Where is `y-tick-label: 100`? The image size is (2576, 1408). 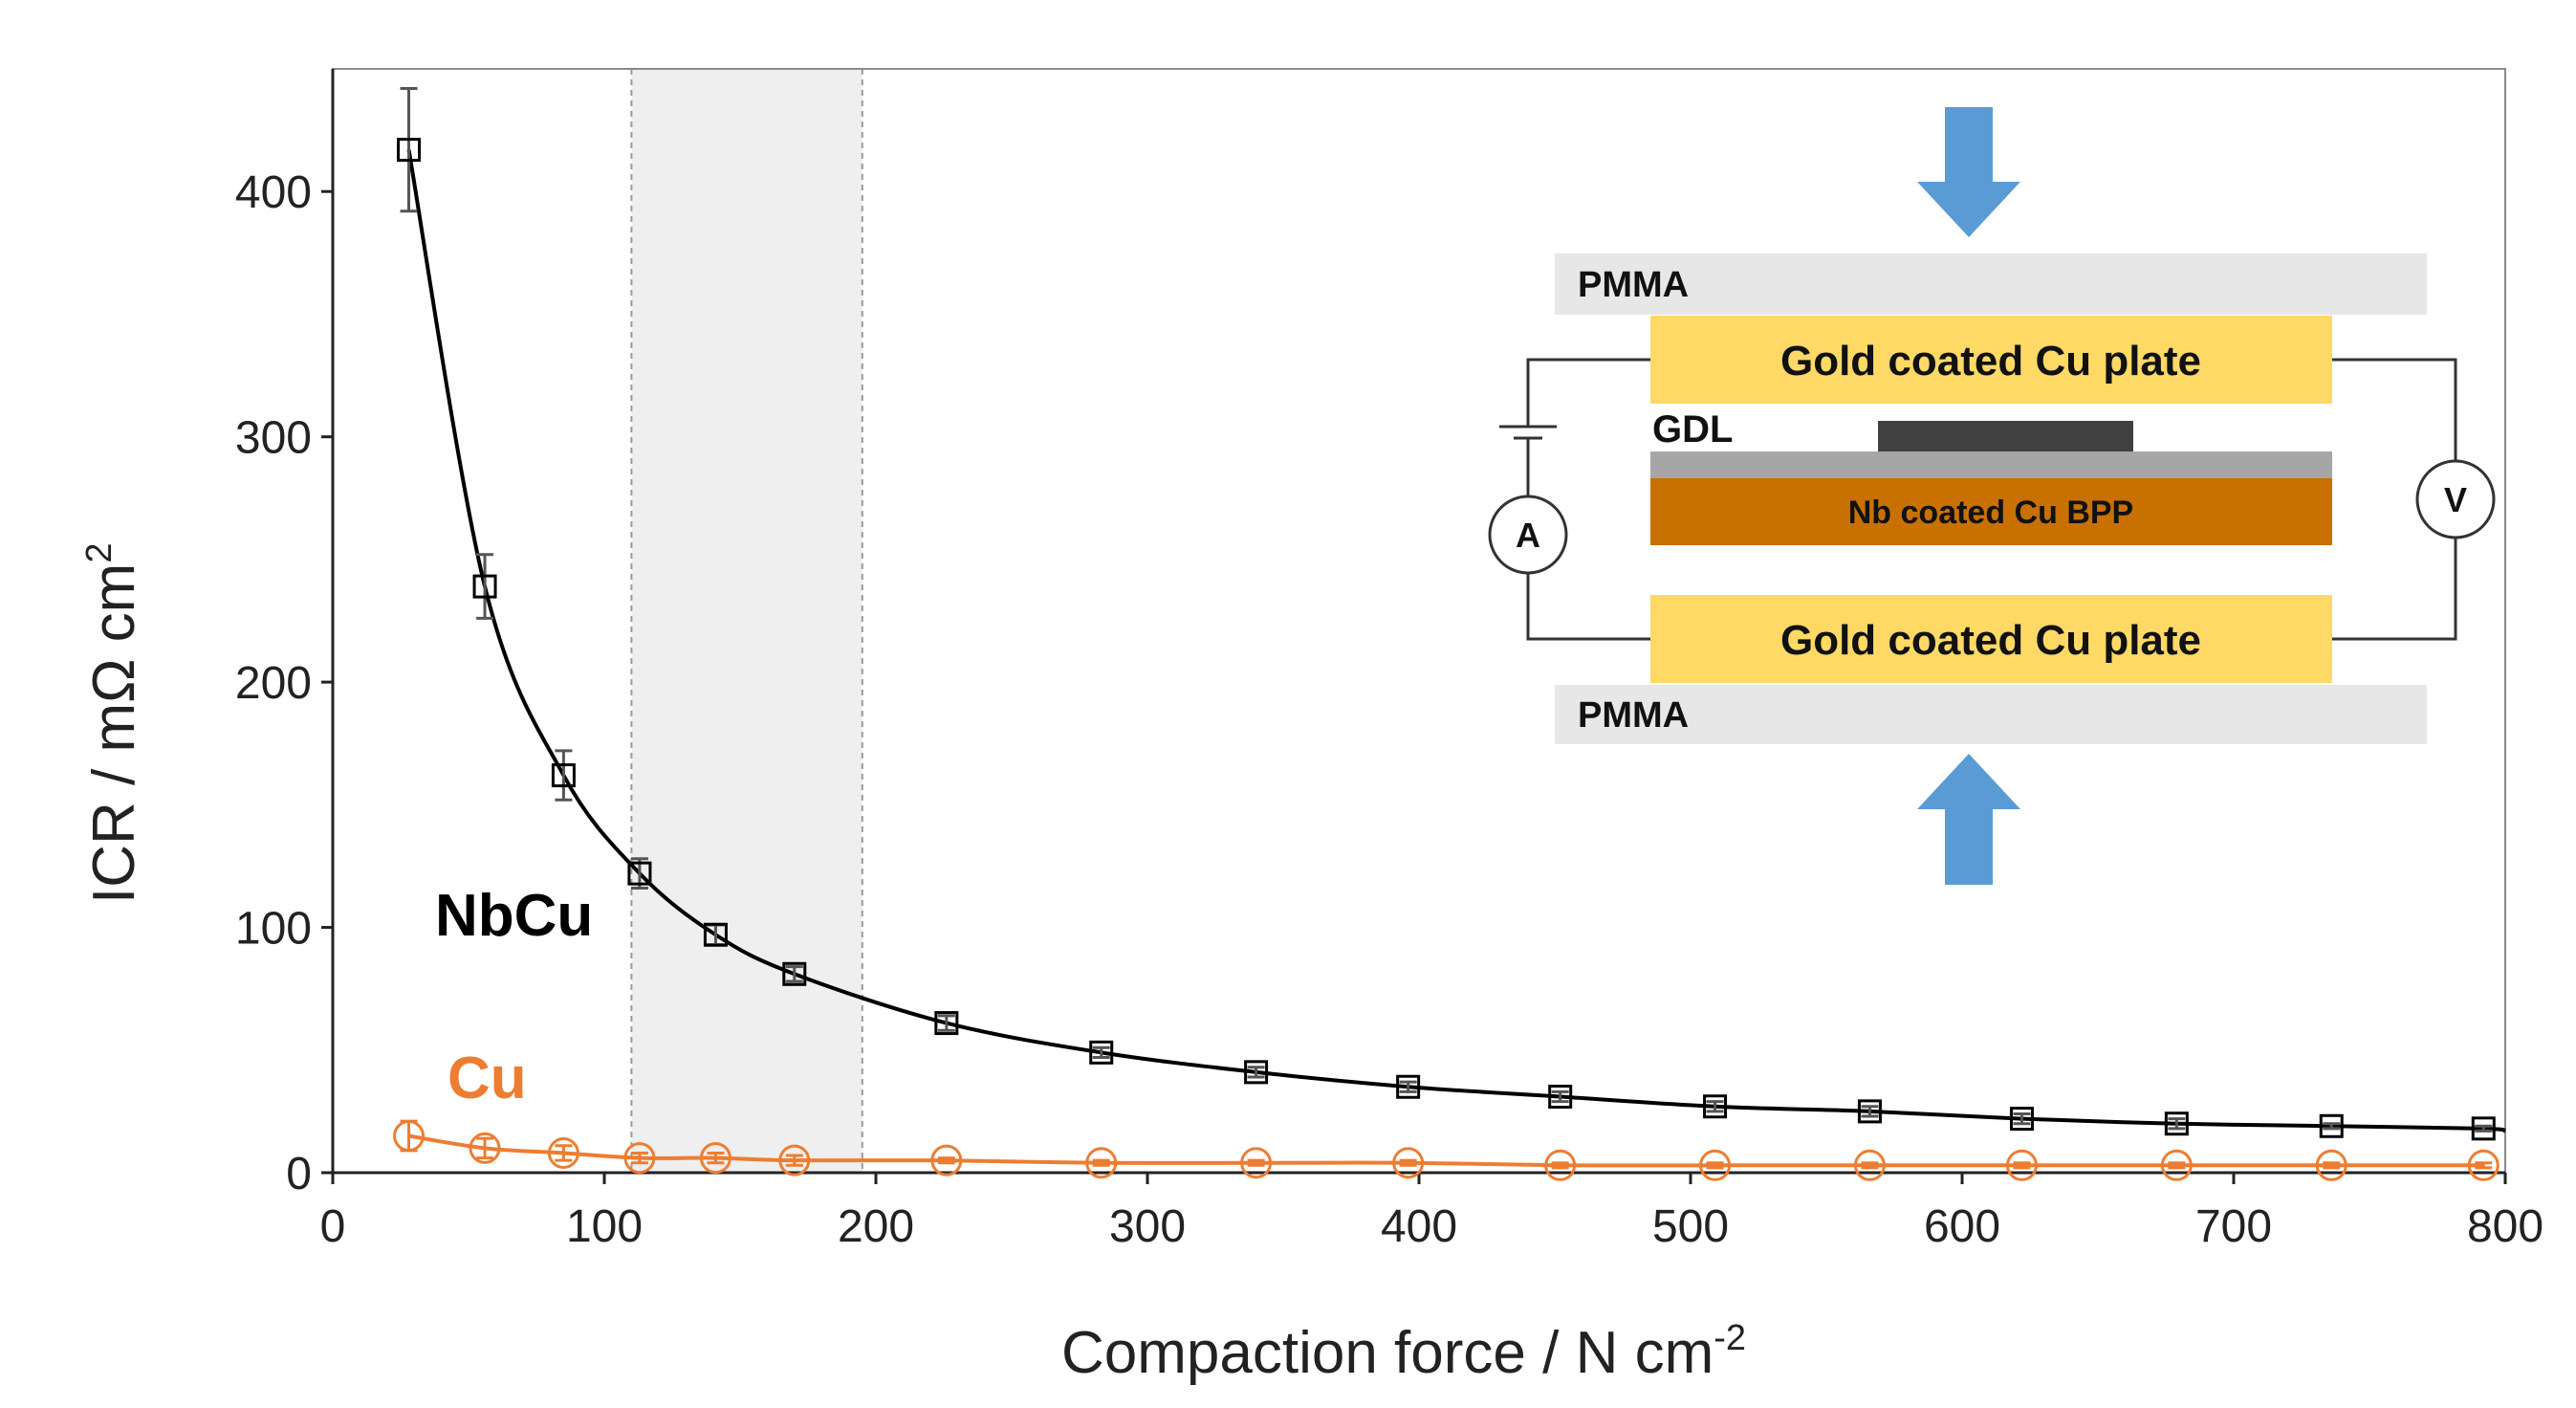
y-tick-label: 100 is located at coordinates (273, 929).